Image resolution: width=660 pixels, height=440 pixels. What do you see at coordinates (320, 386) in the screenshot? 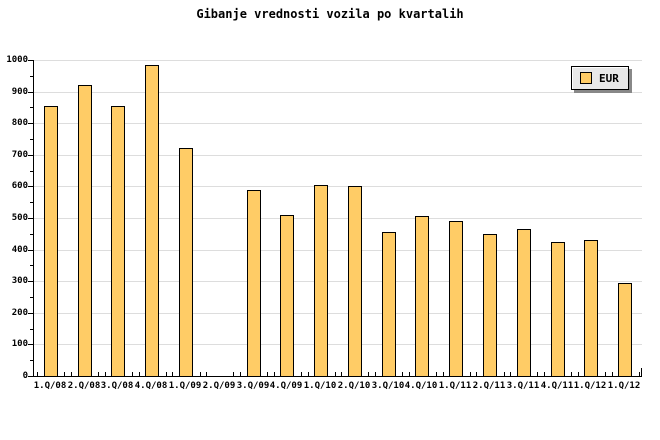
I see `x-category-label: 1.Q/10` at bounding box center [320, 386].